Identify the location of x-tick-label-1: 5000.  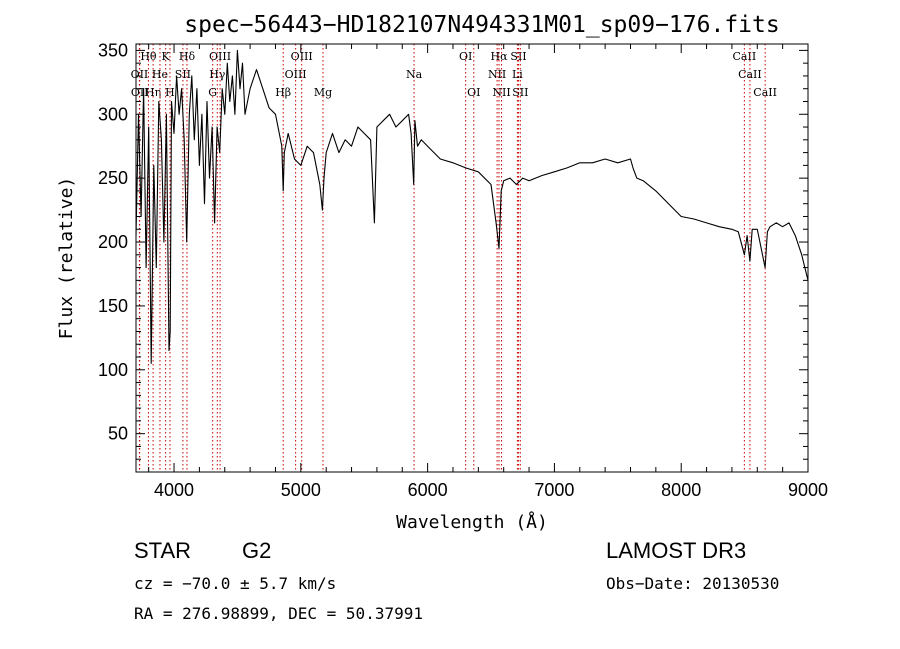
(301, 490).